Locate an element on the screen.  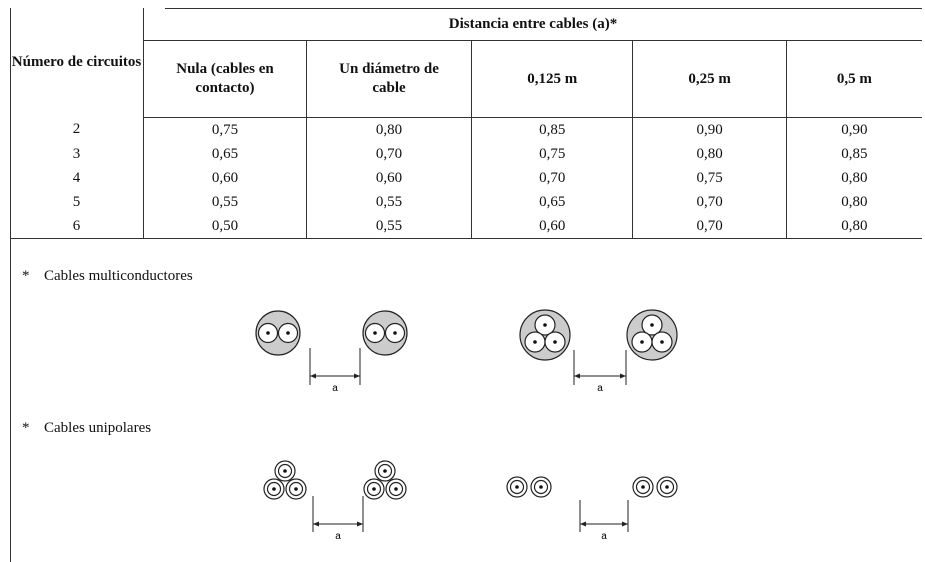
cell: 2 is located at coordinates (76, 129).